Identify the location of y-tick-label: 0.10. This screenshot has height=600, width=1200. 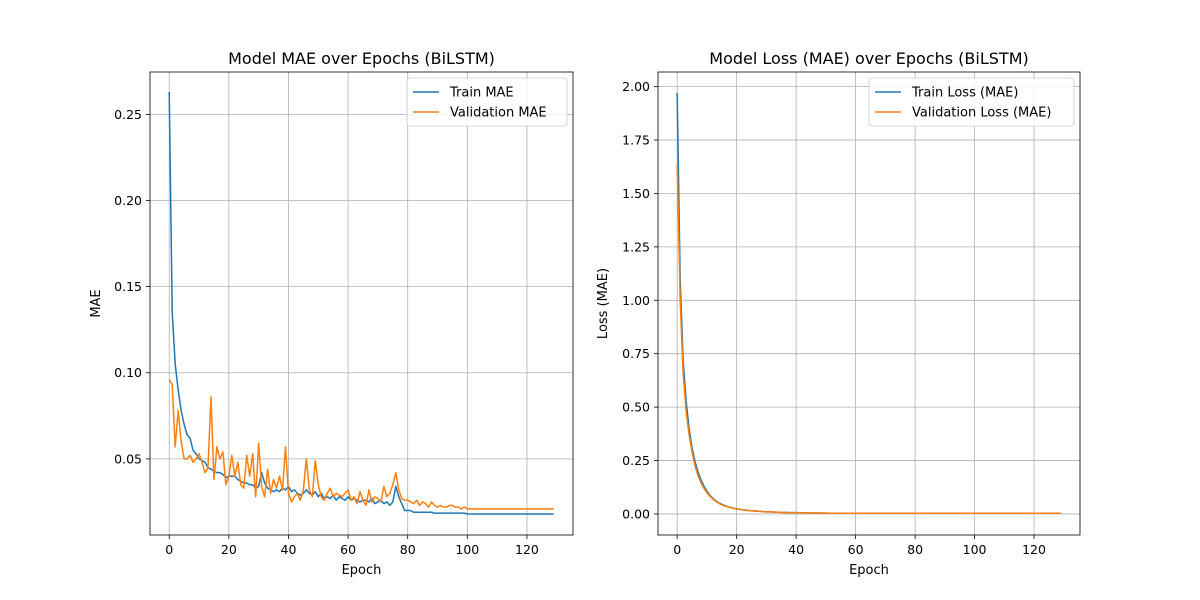
(128, 372).